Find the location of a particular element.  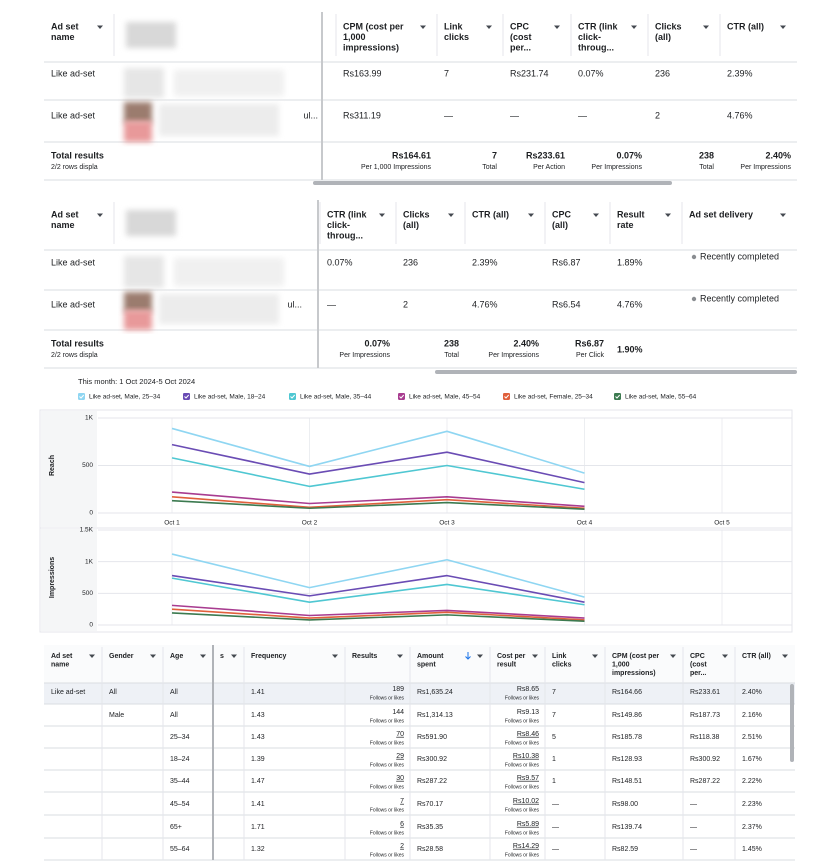

cell-text: 55–64 is located at coordinates (180, 849).